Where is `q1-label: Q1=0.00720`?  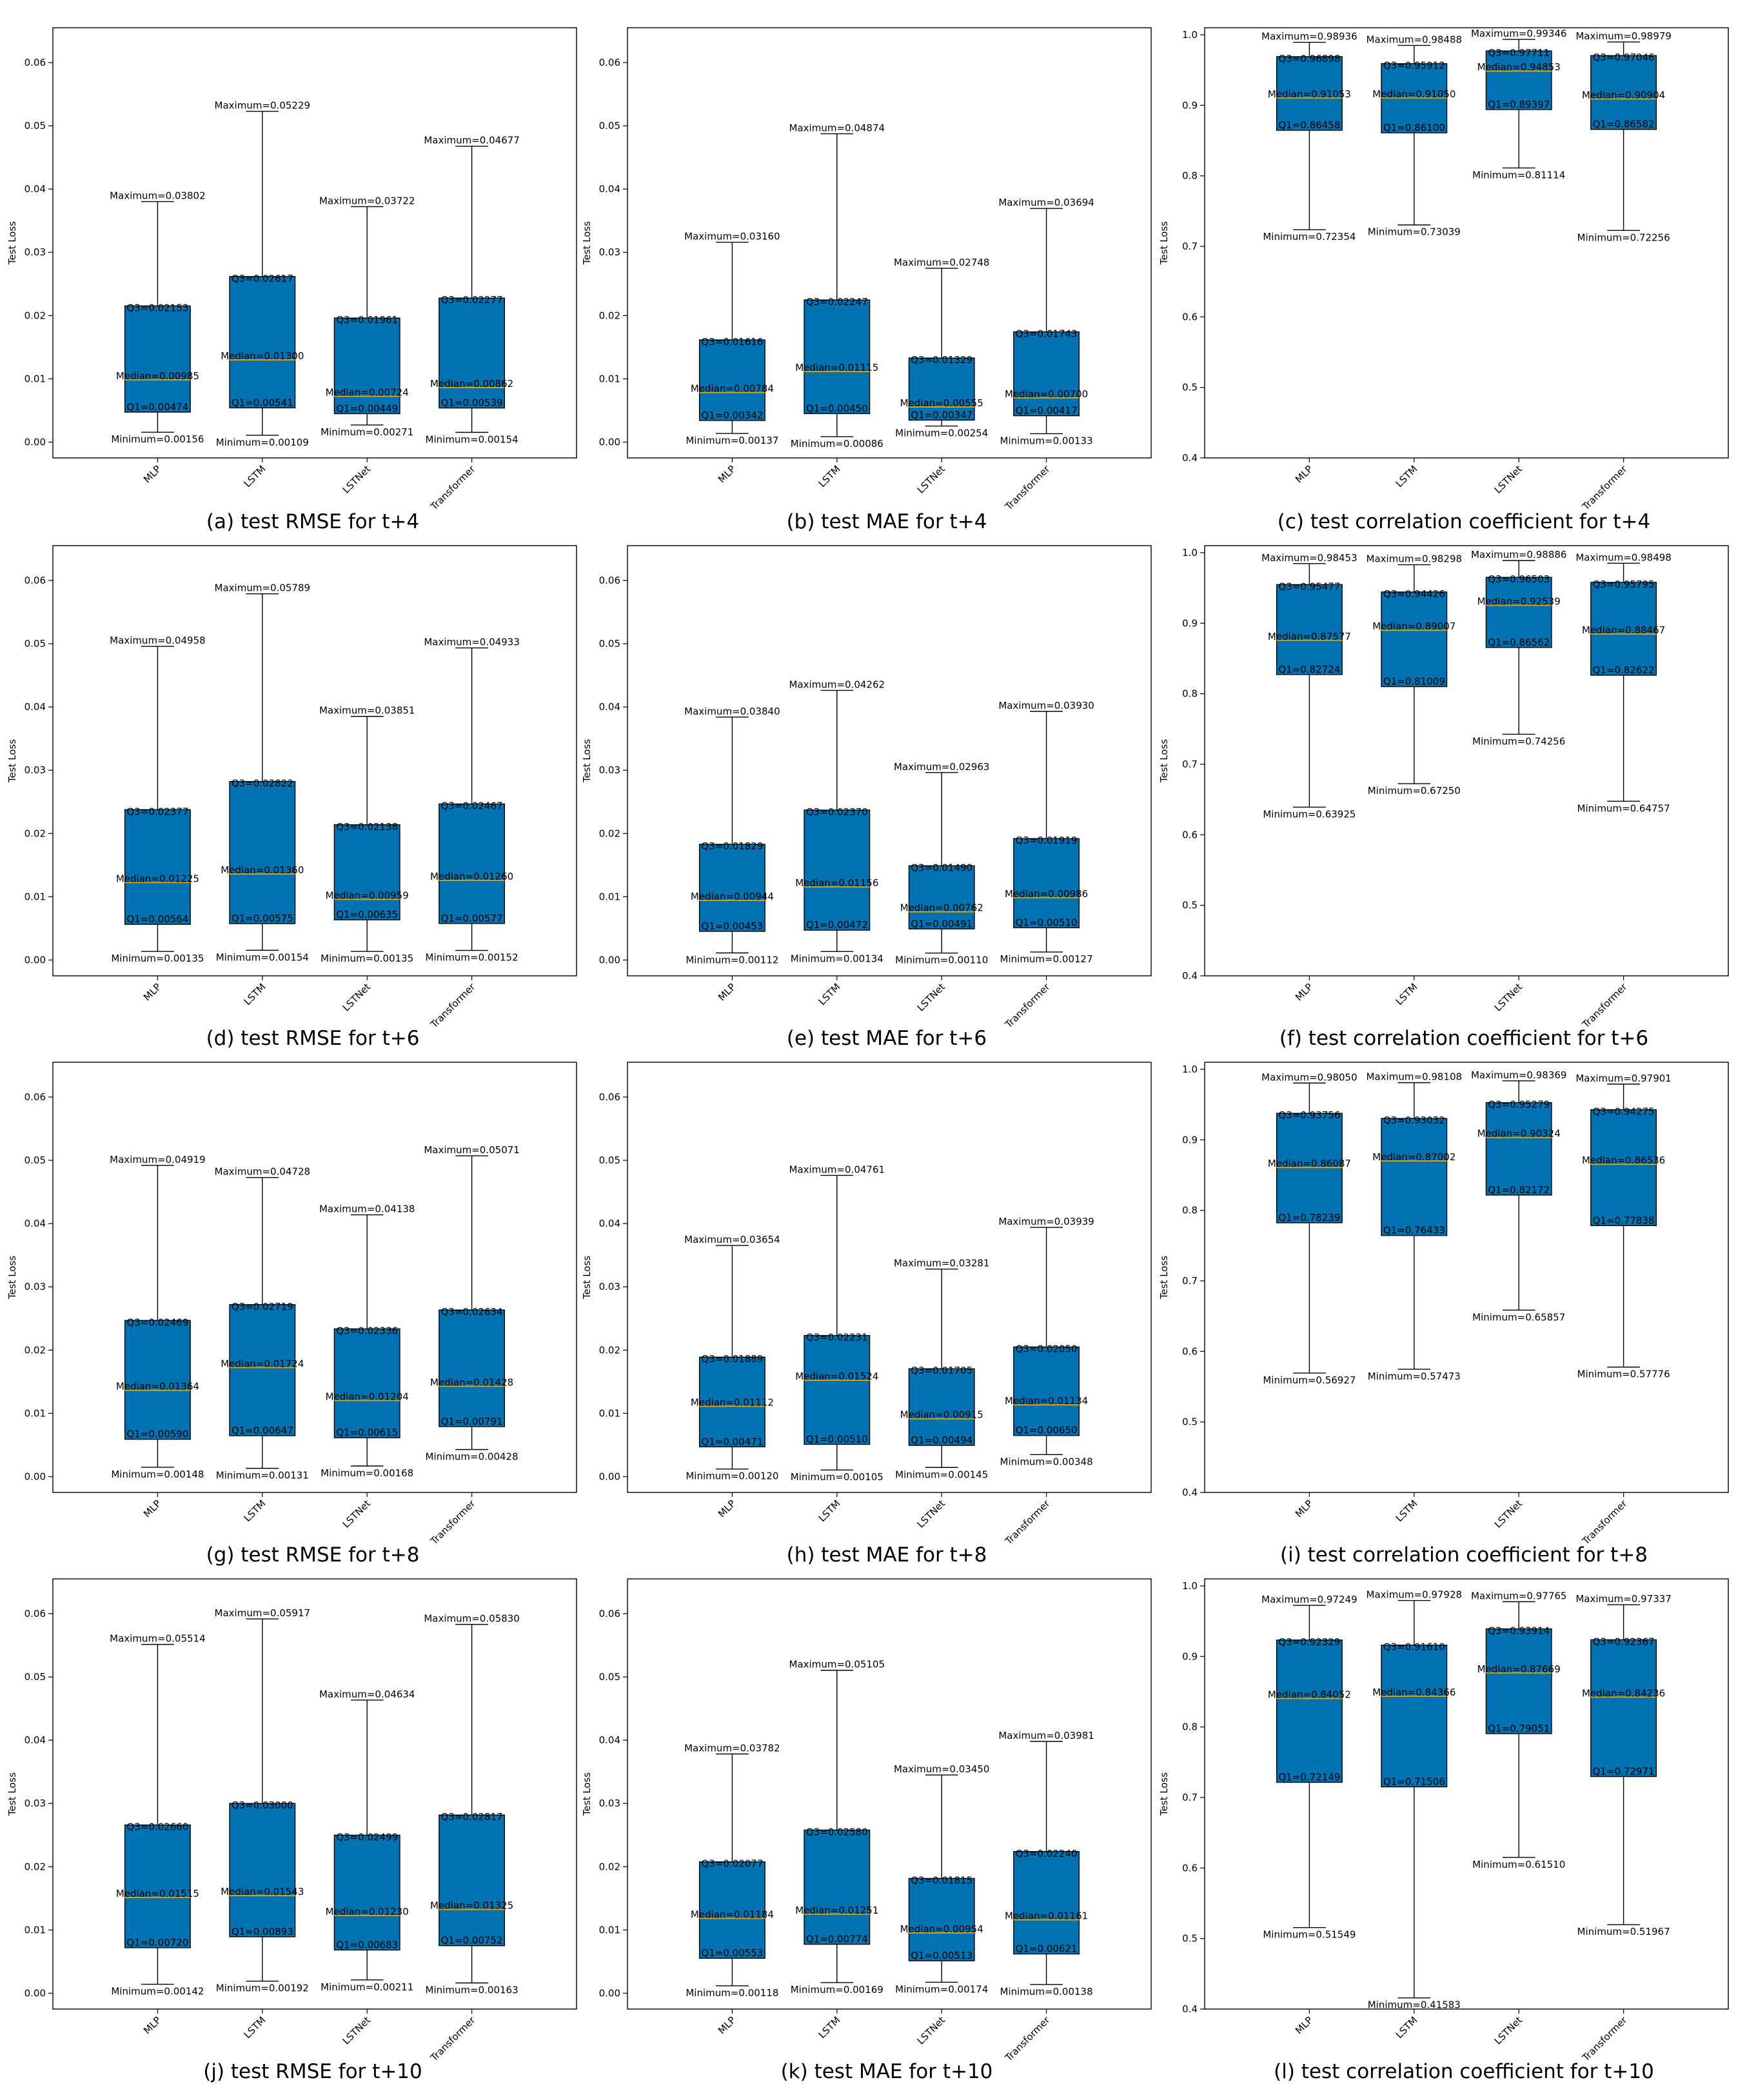 q1-label: Q1=0.00720 is located at coordinates (157, 1943).